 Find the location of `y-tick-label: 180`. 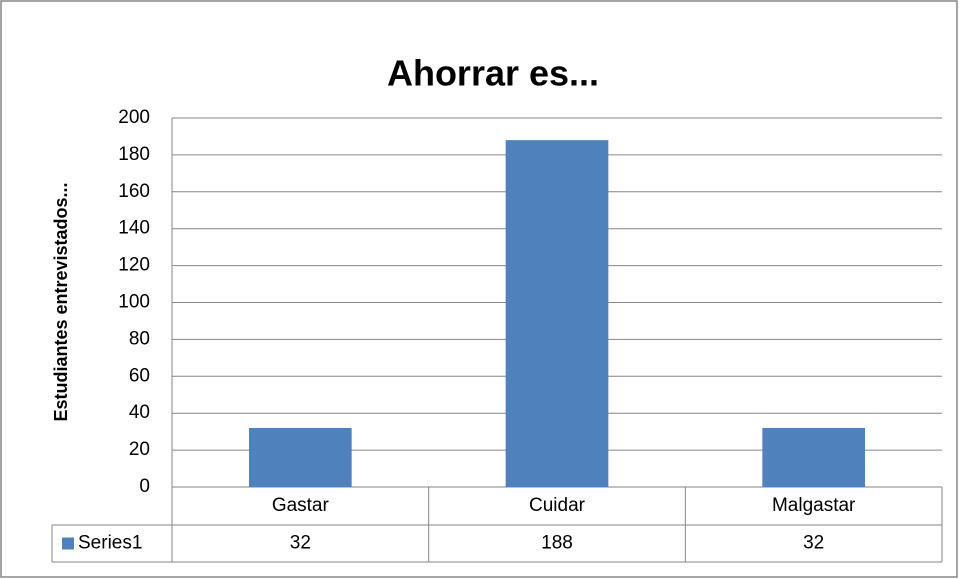

y-tick-label: 180 is located at coordinates (134, 154).